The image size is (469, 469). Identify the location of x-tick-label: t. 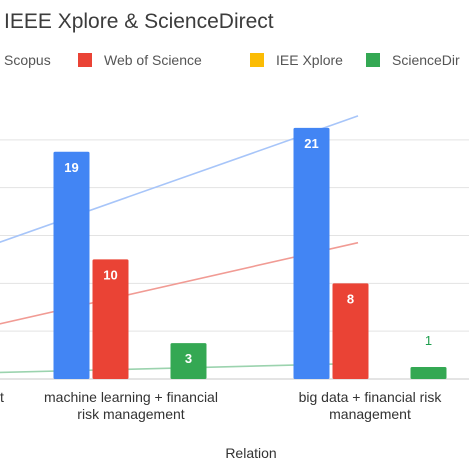
(2, 397).